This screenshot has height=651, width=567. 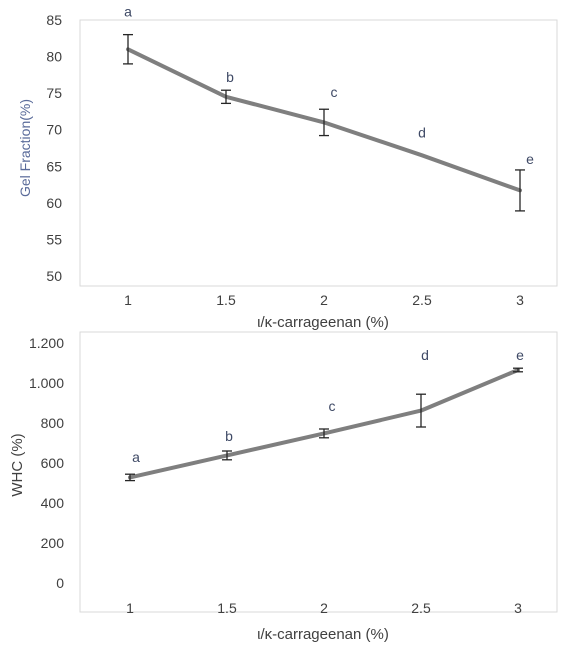 What do you see at coordinates (53, 423) in the screenshot?
I see `y-tick-label: 800` at bounding box center [53, 423].